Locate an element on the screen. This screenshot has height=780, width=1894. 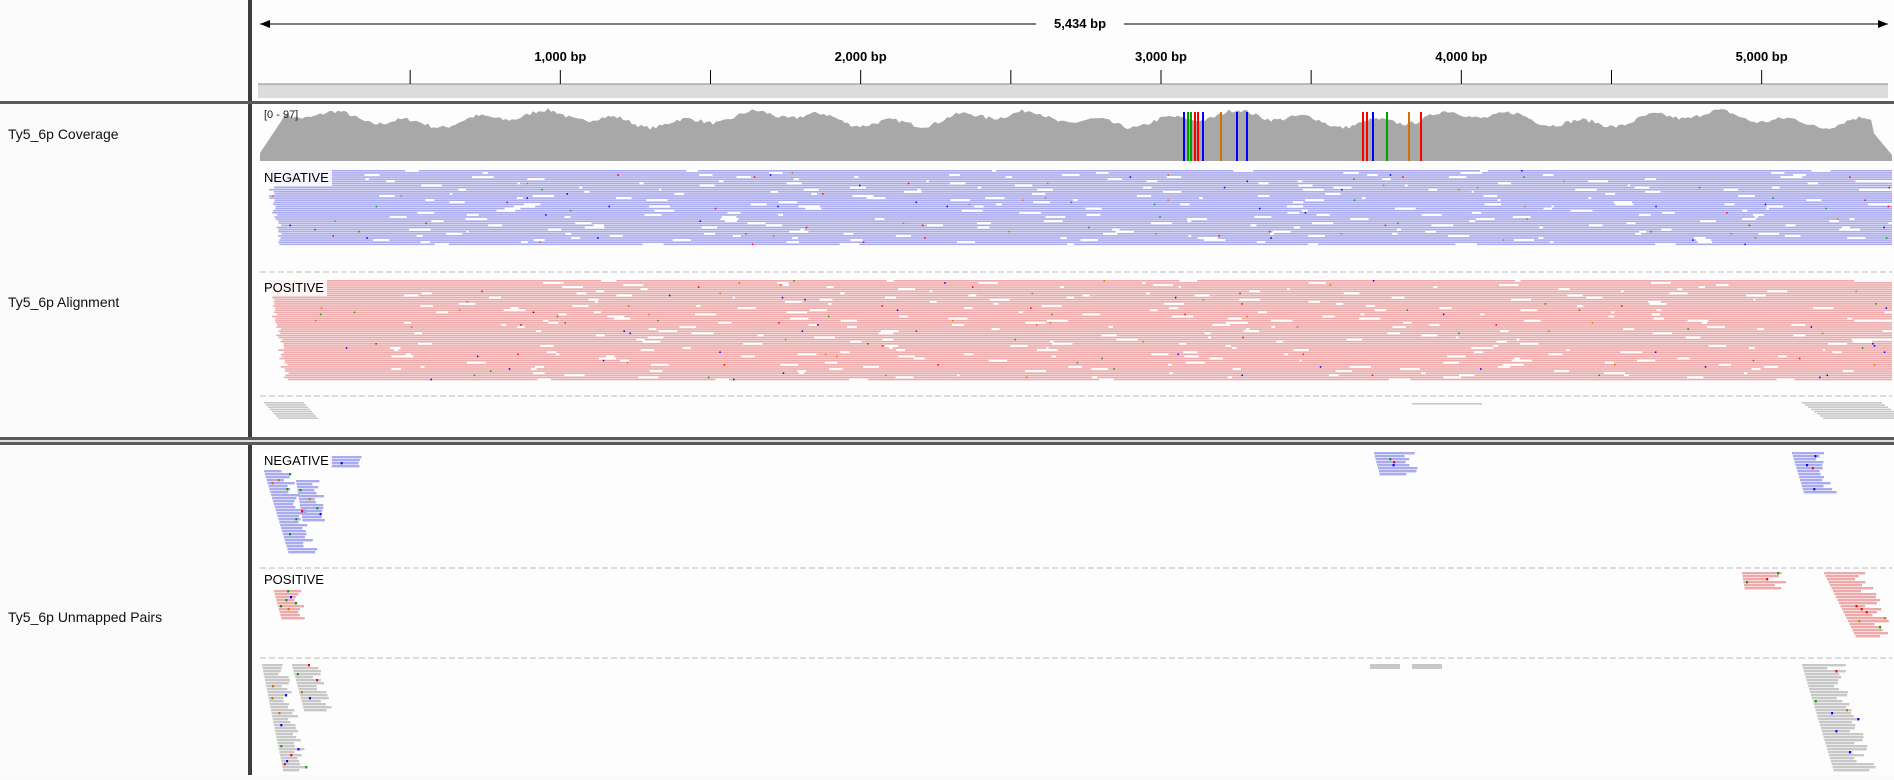
unmapped-track-name: Ty5_6p Unmapped Pairs is located at coordinates (85, 617).